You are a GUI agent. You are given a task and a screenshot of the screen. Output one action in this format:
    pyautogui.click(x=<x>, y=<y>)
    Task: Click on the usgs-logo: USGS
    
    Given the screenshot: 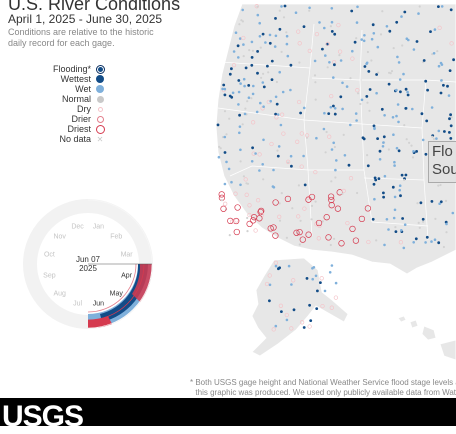 What is the action you would take?
    pyautogui.click(x=43, y=416)
    